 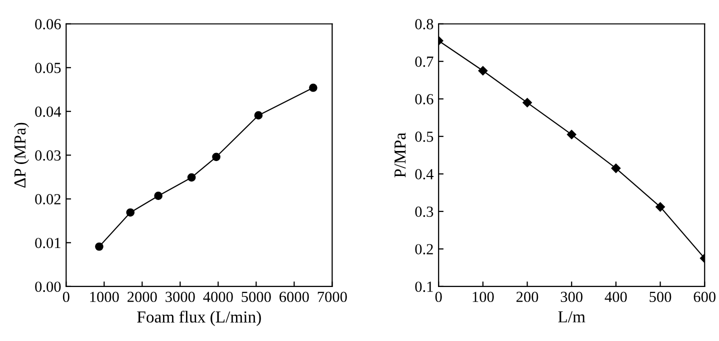 I want to click on y-tick-label: 0.01, so click(x=47, y=243).